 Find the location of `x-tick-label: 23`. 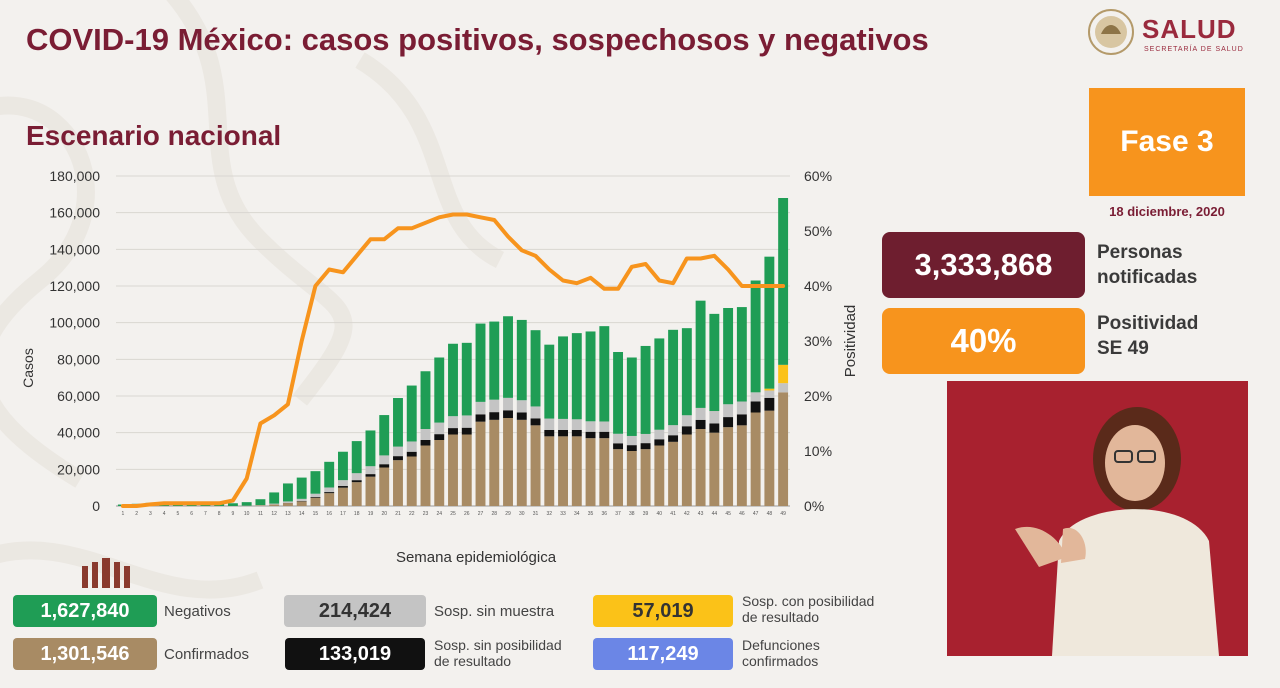

x-tick-label: 23 is located at coordinates (426, 514).